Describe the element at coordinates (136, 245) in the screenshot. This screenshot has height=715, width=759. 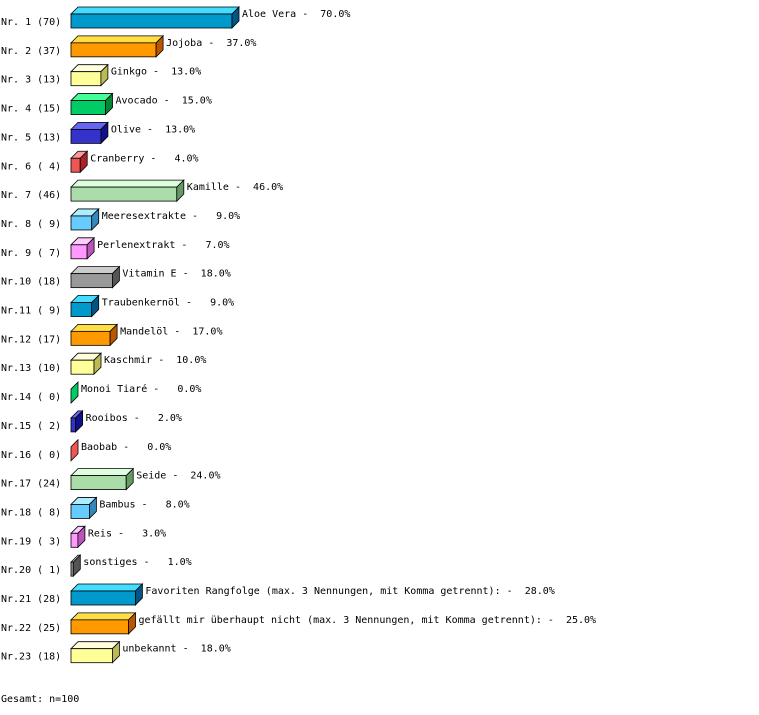
I see `category-name: Perlenextrakt` at that location.